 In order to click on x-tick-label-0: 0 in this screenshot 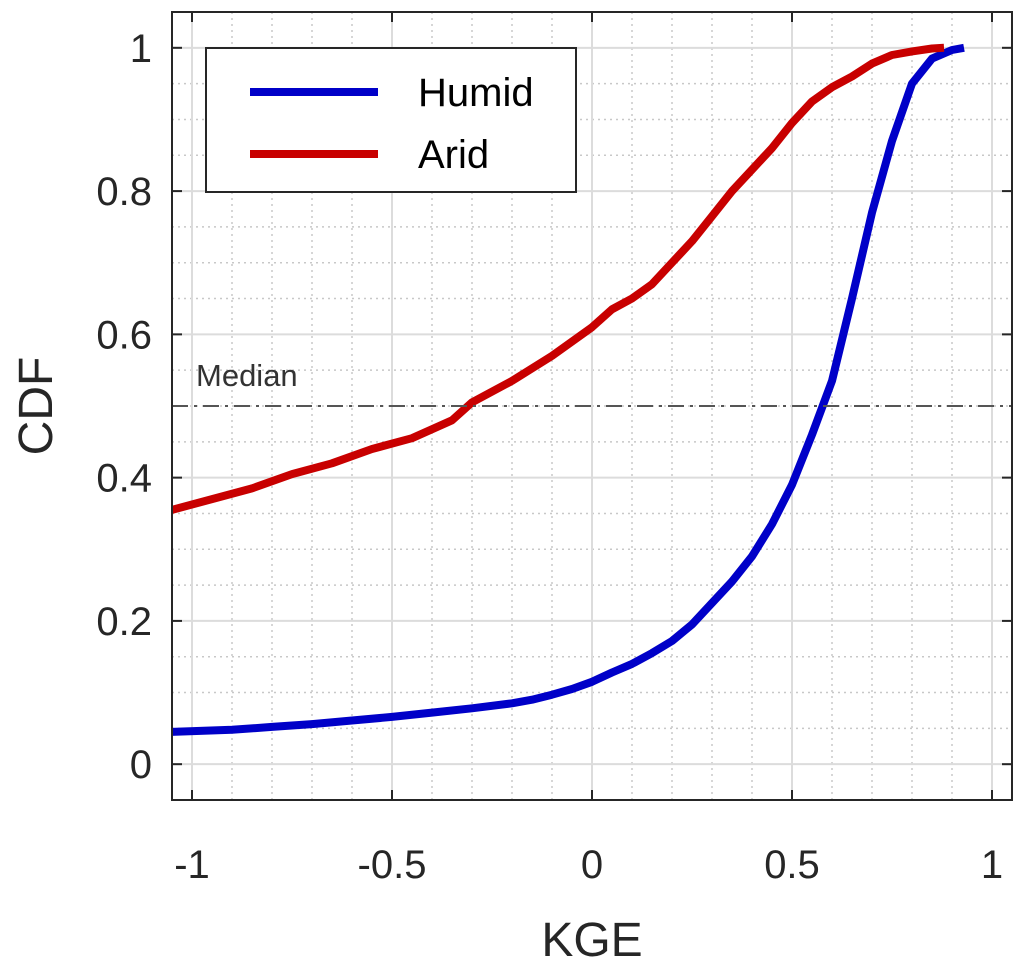, I will do `click(592, 865)`.